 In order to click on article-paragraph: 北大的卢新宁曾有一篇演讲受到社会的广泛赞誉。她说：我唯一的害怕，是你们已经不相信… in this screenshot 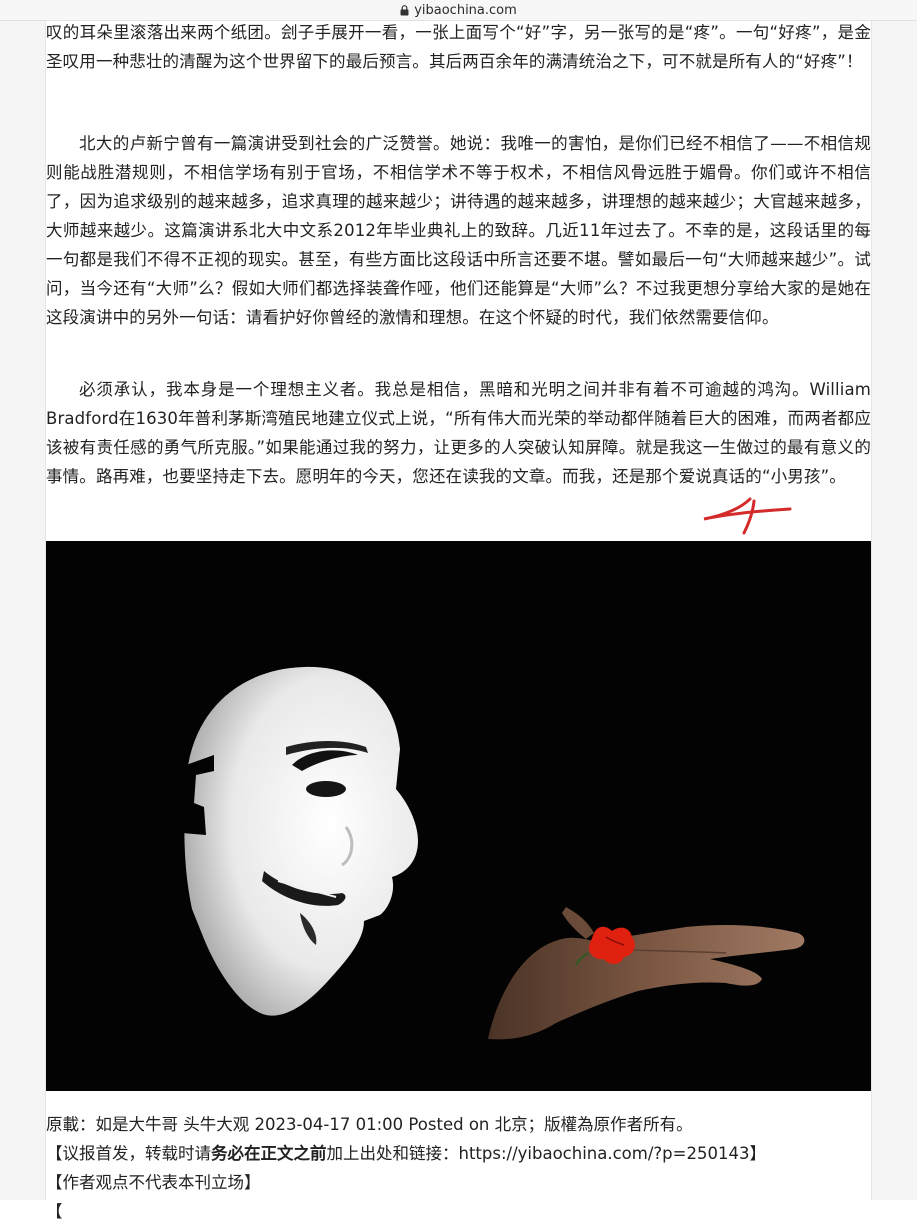, I will do `click(458, 230)`.